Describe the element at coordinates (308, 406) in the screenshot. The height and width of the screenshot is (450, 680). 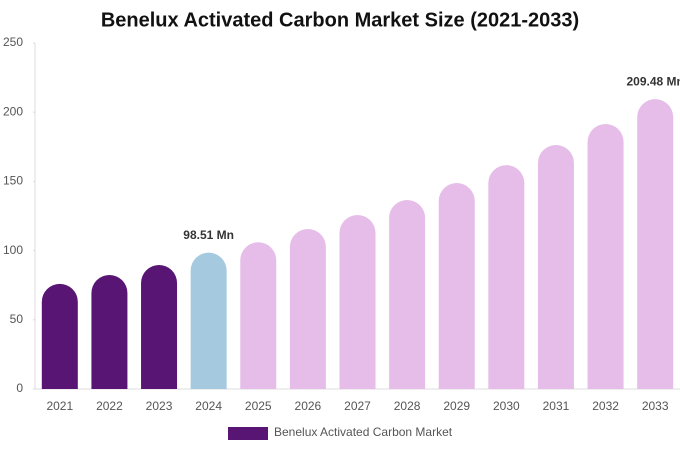
I see `x-tick-label: 2026` at that location.